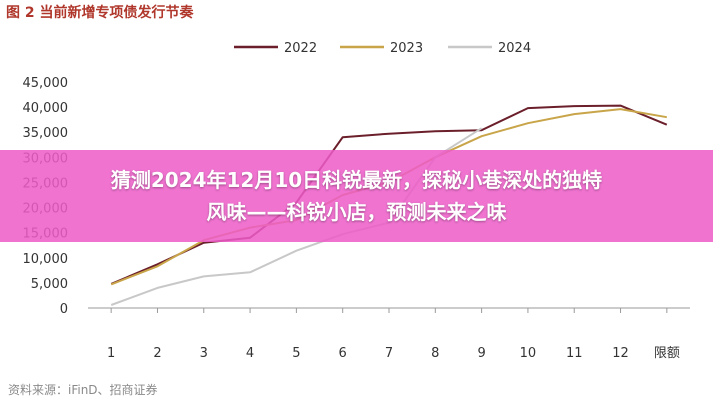 Image resolution: width=713 pixels, height=404 pixels. What do you see at coordinates (250, 353) in the screenshot?
I see `x-tick-label: 4` at bounding box center [250, 353].